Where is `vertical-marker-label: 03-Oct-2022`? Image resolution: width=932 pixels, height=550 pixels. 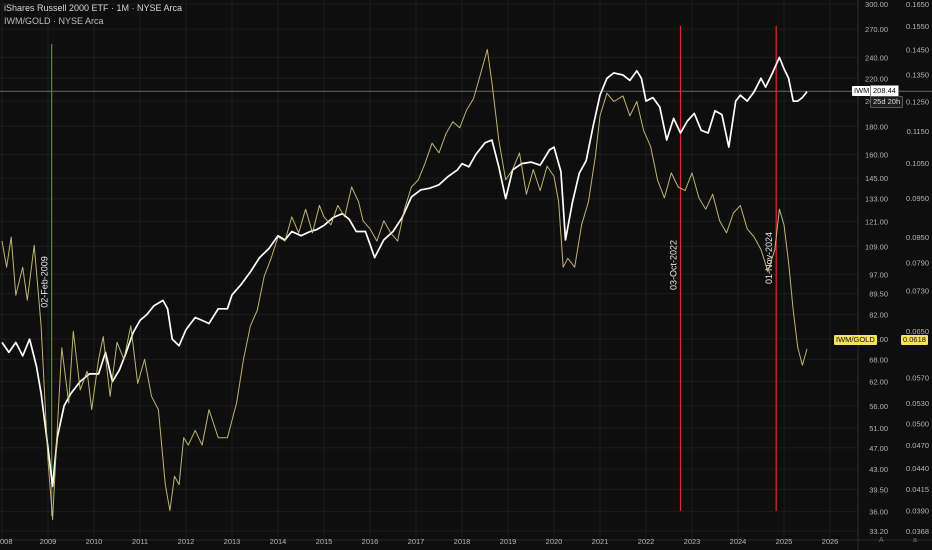
vertical-marker-label: 03-Oct-2022 is located at coordinates (674, 265).